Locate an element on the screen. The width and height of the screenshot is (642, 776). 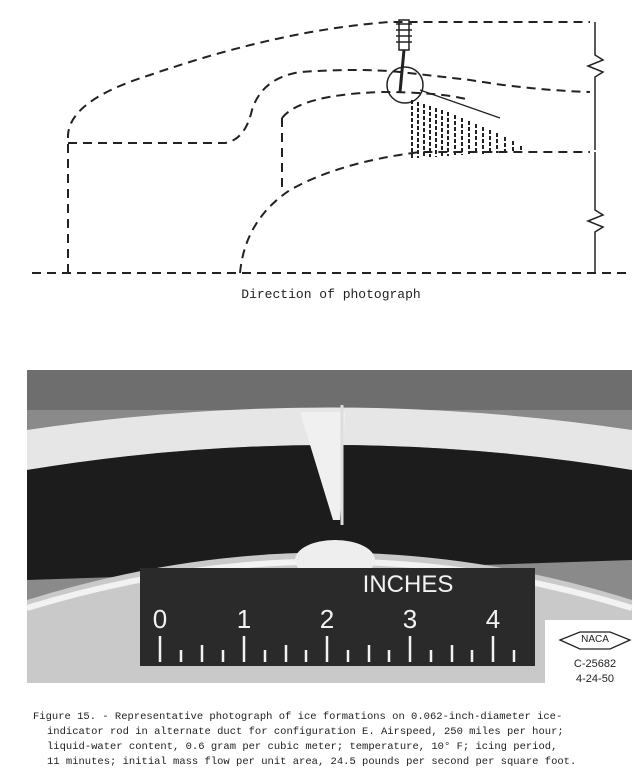
stamp-logo: NACA is located at coordinates (595, 639).